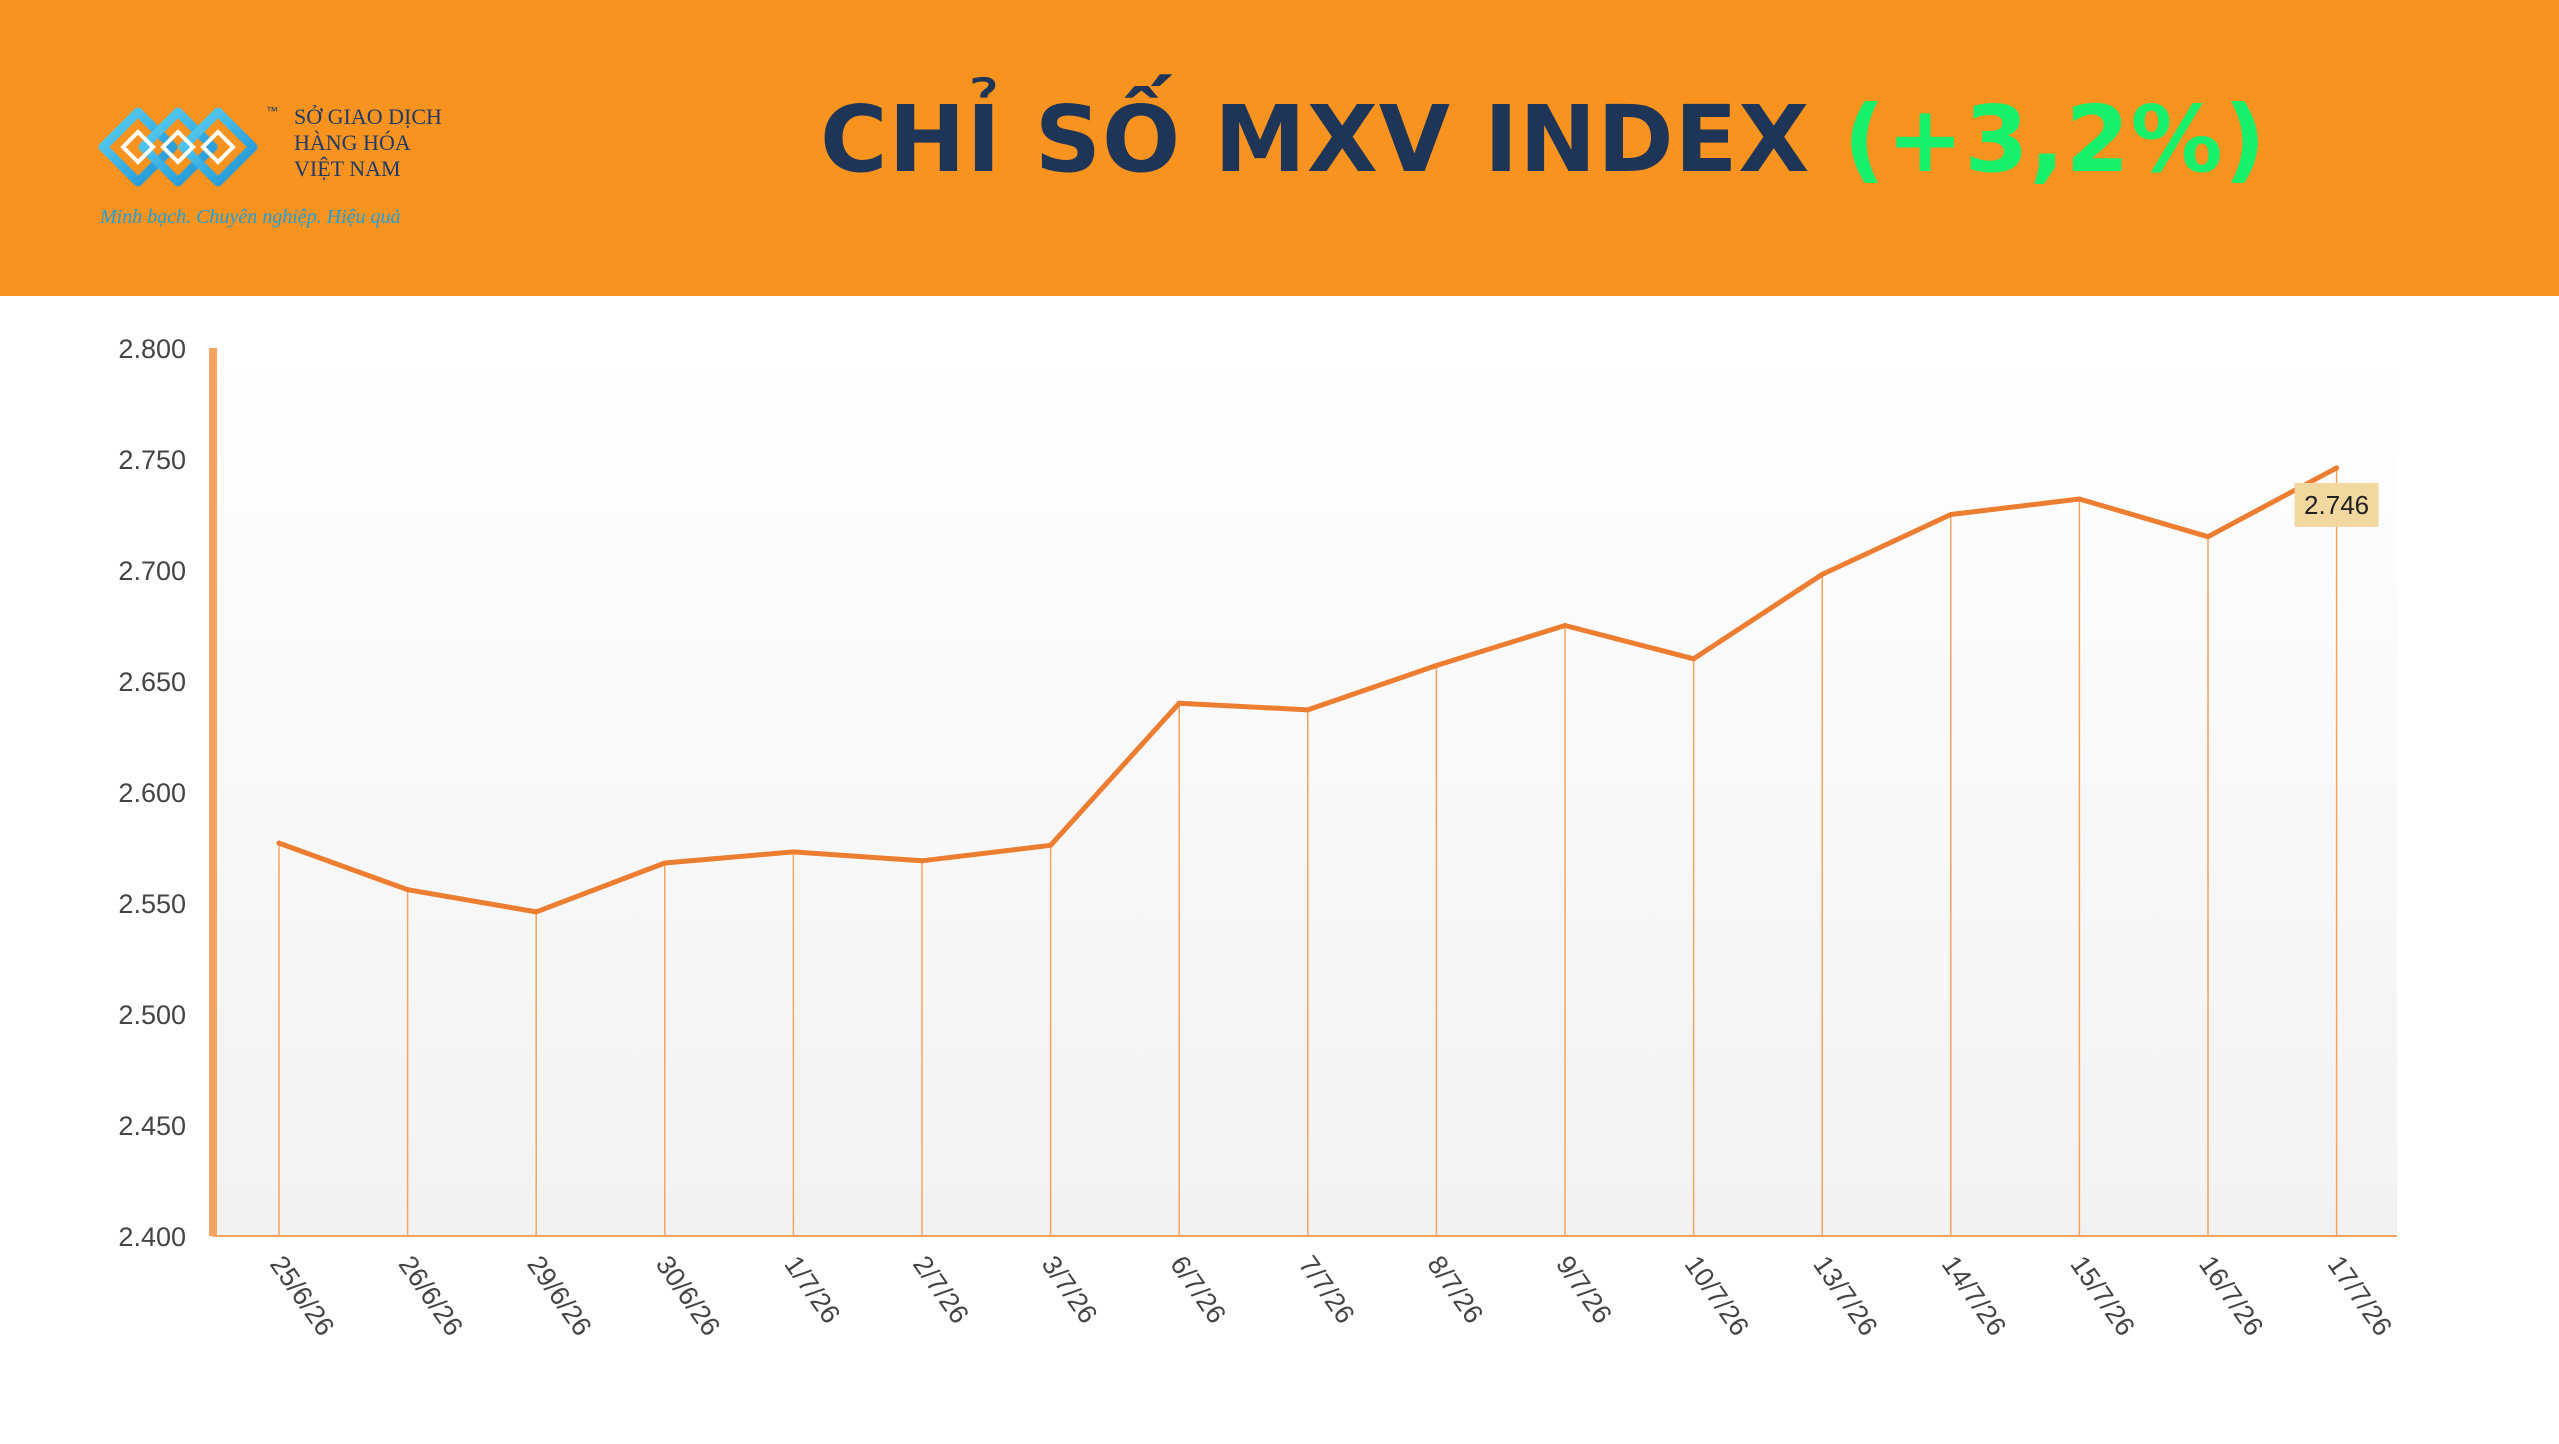 Image resolution: width=2559 pixels, height=1444 pixels. I want to click on last-value-label-box, so click(2336, 504).